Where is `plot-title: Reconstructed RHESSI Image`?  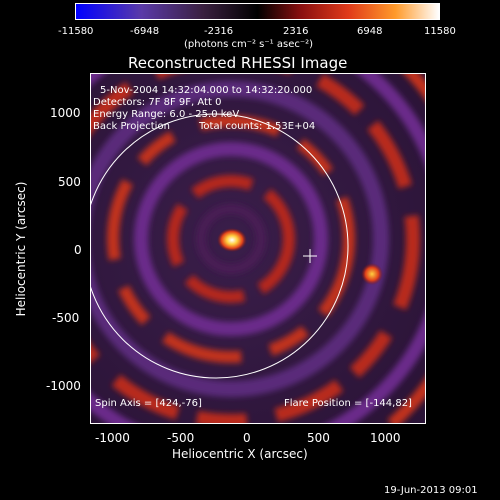
plot-title: Reconstructed RHESSI Image is located at coordinates (238, 63).